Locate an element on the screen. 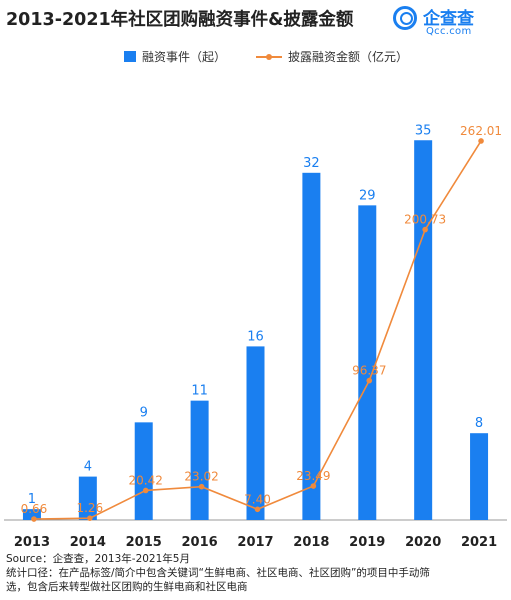  qcc-logo-icon is located at coordinates (405, 18).